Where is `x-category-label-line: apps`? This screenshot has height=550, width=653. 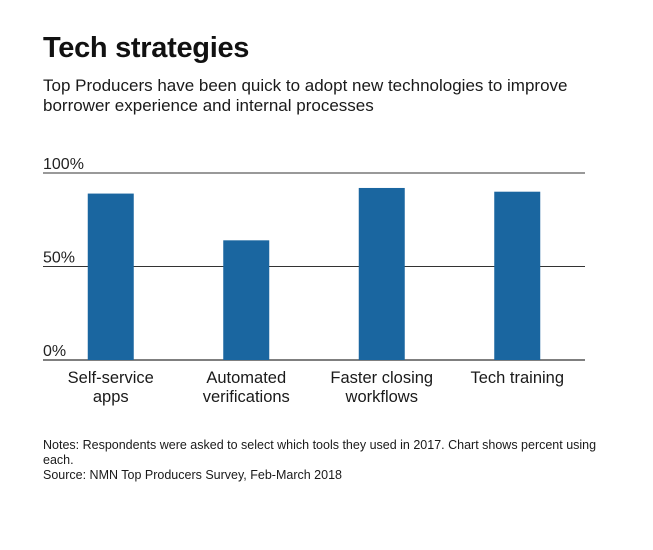 x-category-label-line: apps is located at coordinates (111, 397).